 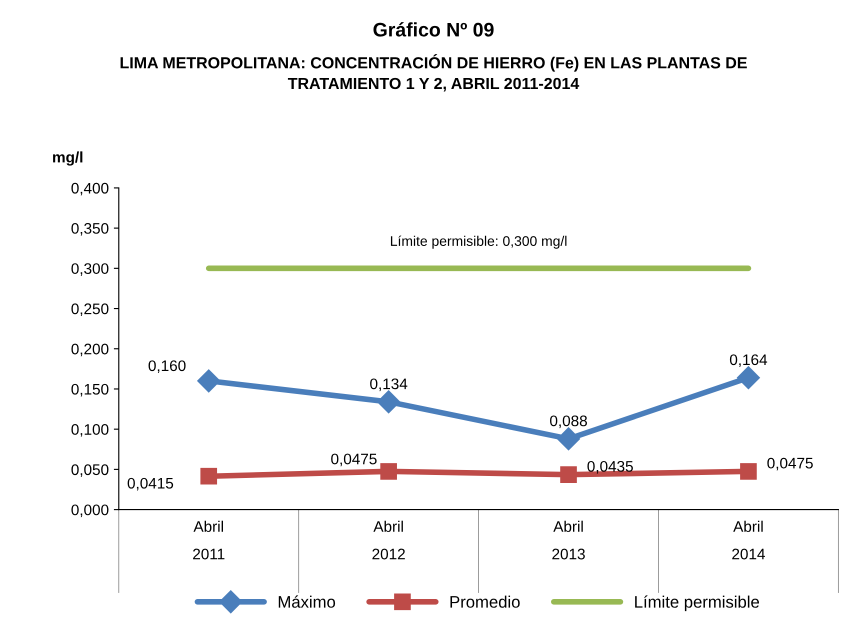 What do you see at coordinates (89, 511) in the screenshot?
I see `y-tick-label: 0,000` at bounding box center [89, 511].